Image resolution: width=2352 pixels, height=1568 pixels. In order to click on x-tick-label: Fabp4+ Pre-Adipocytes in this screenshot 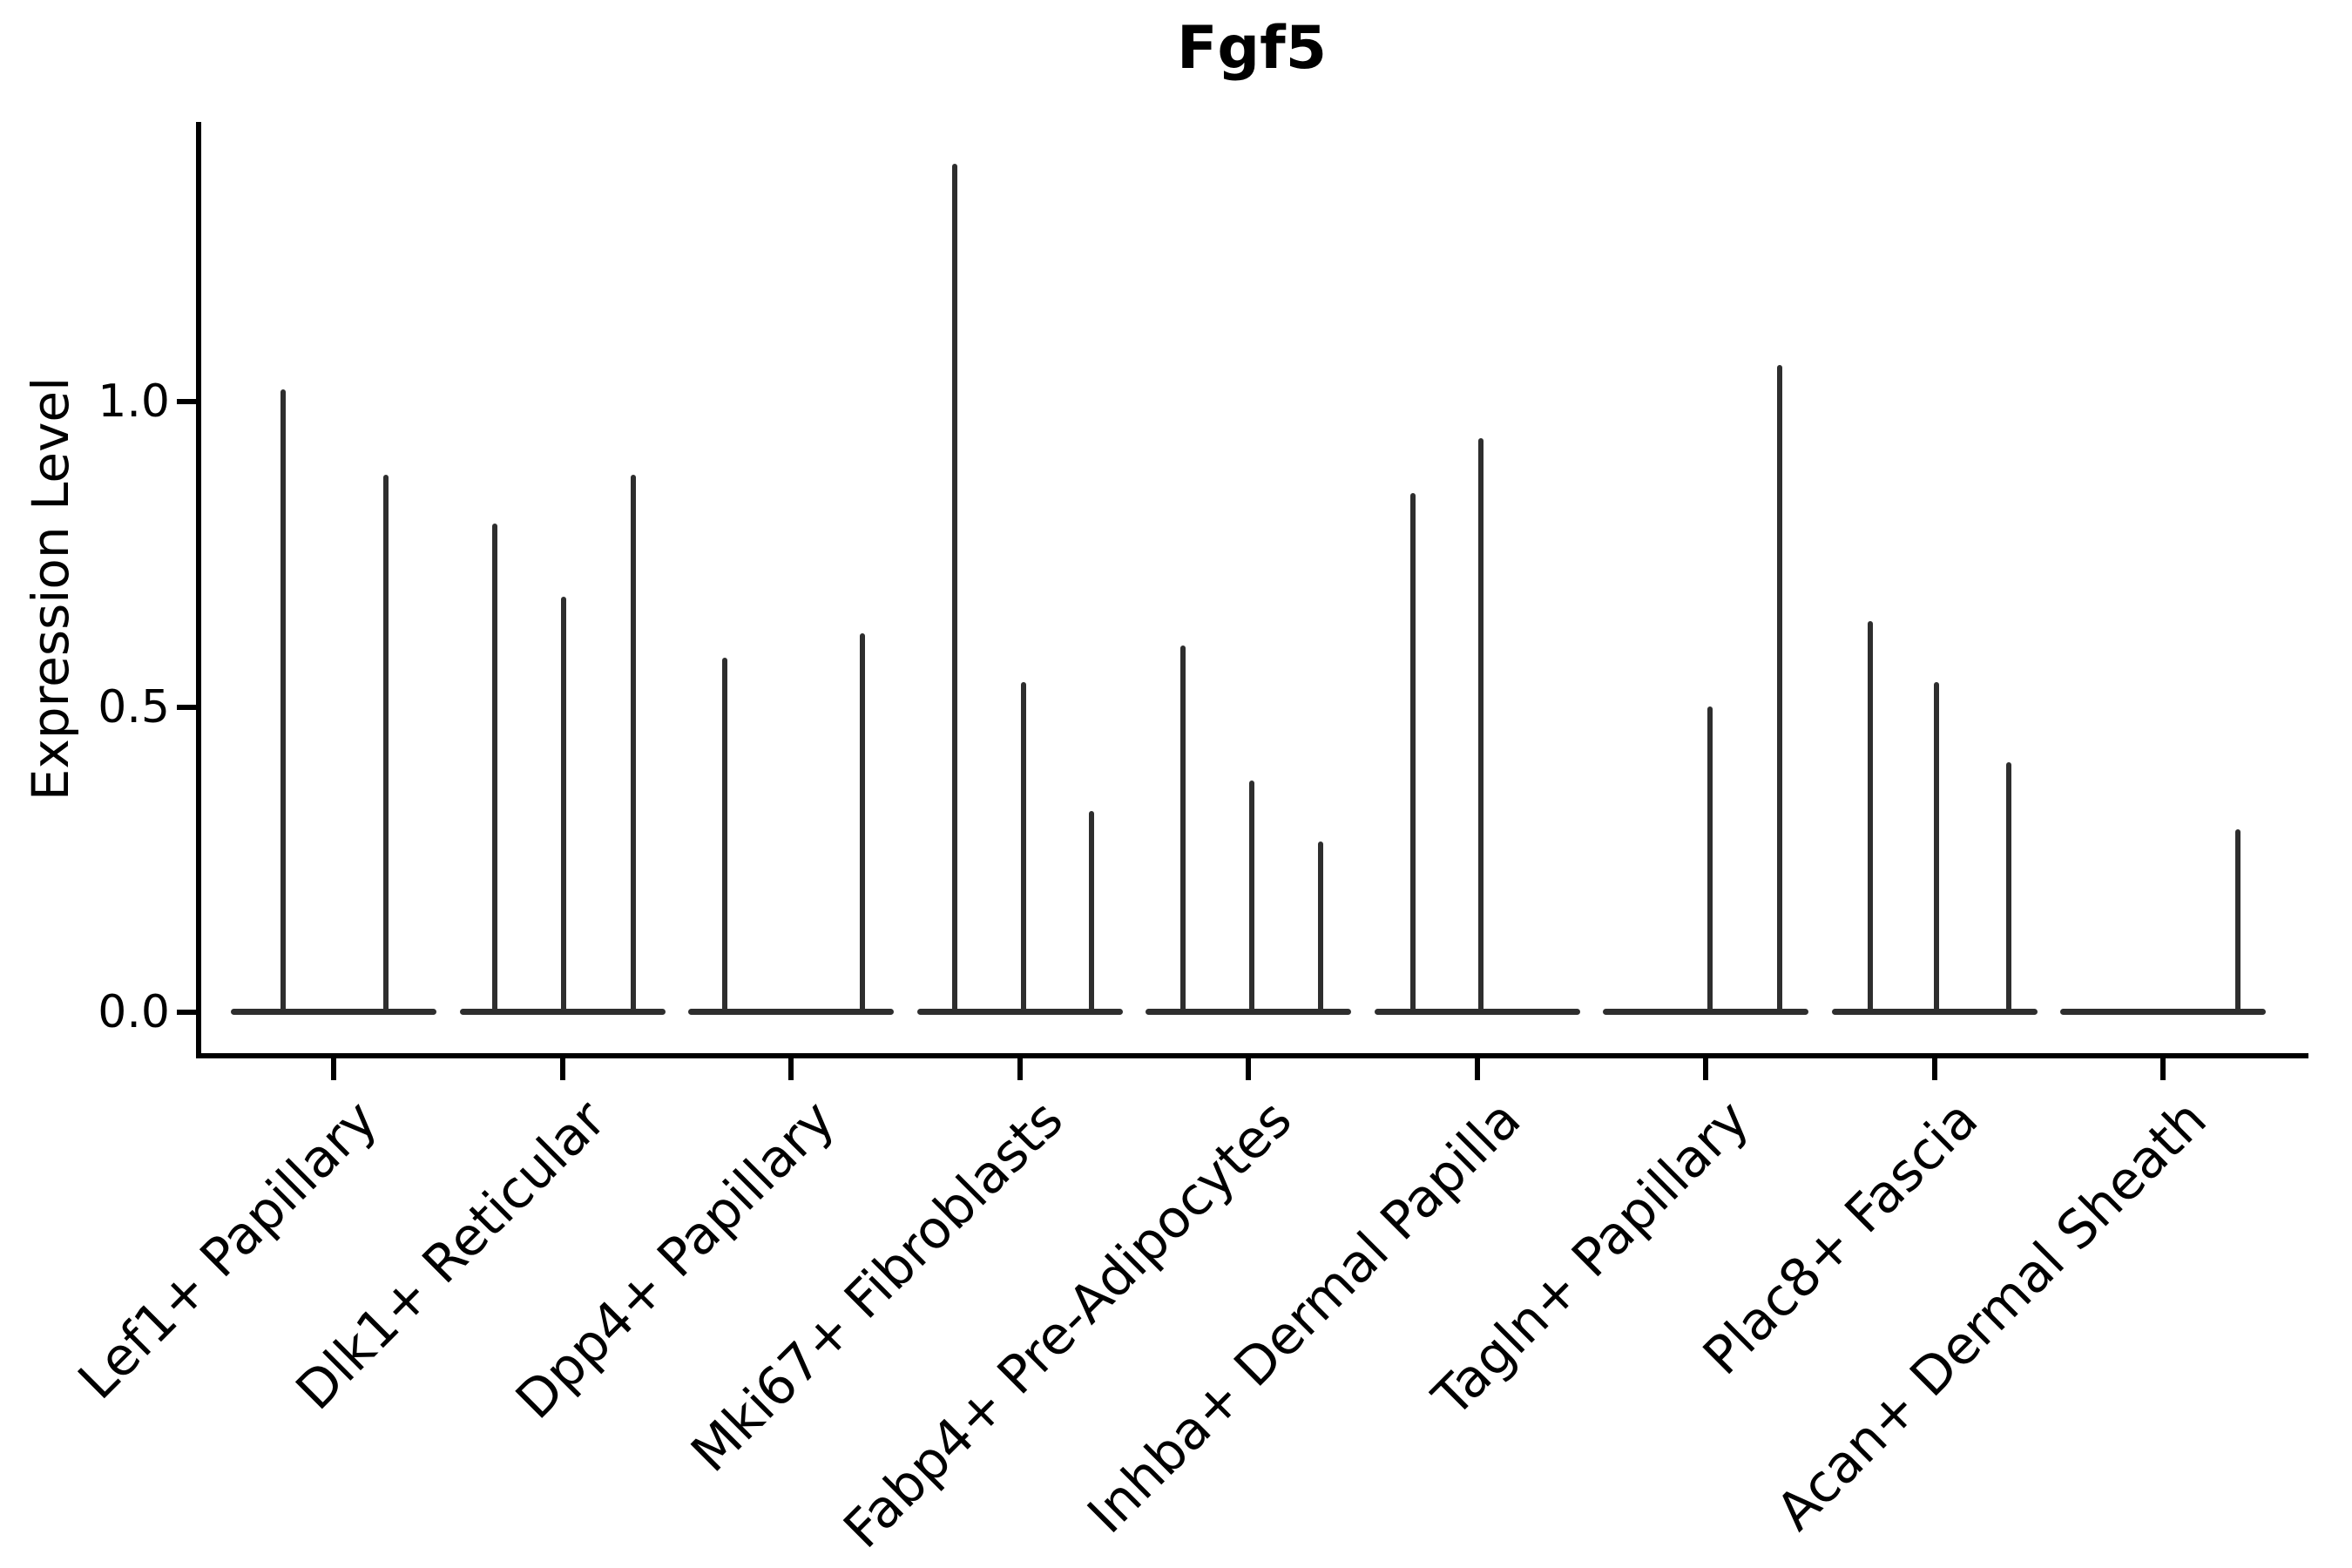, I will do `click(1068, 1324)`.